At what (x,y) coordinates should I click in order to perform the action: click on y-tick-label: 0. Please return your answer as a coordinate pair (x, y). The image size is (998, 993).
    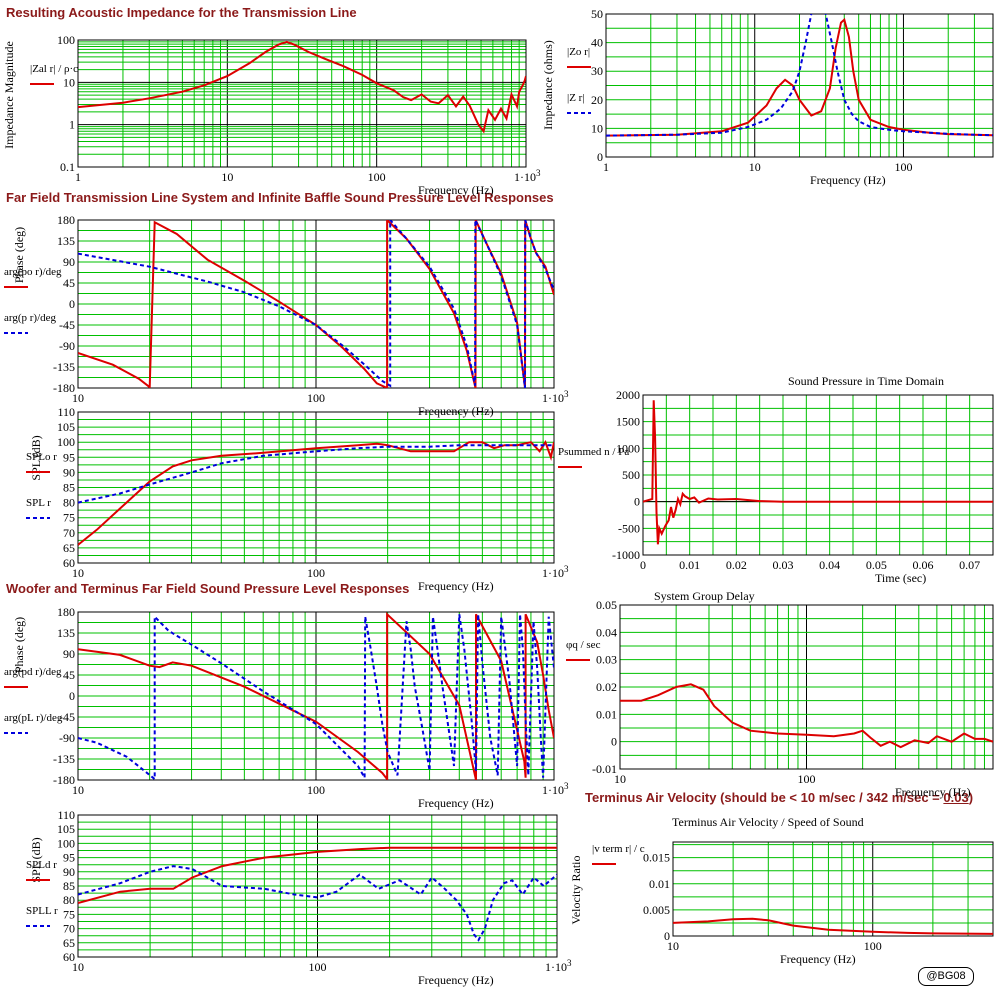
    Looking at the image, I should click on (637, 502).